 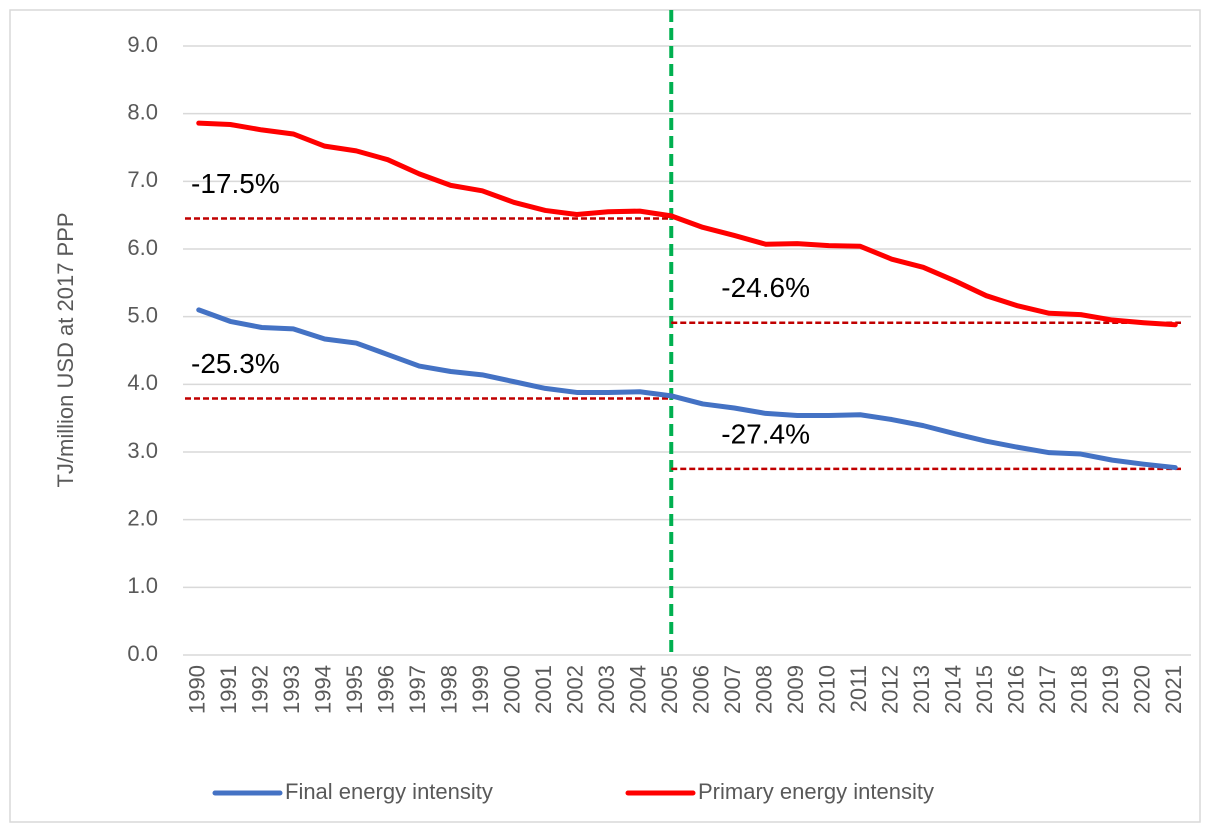 I want to click on x-tick-label: 2018, so click(x=1079, y=689).